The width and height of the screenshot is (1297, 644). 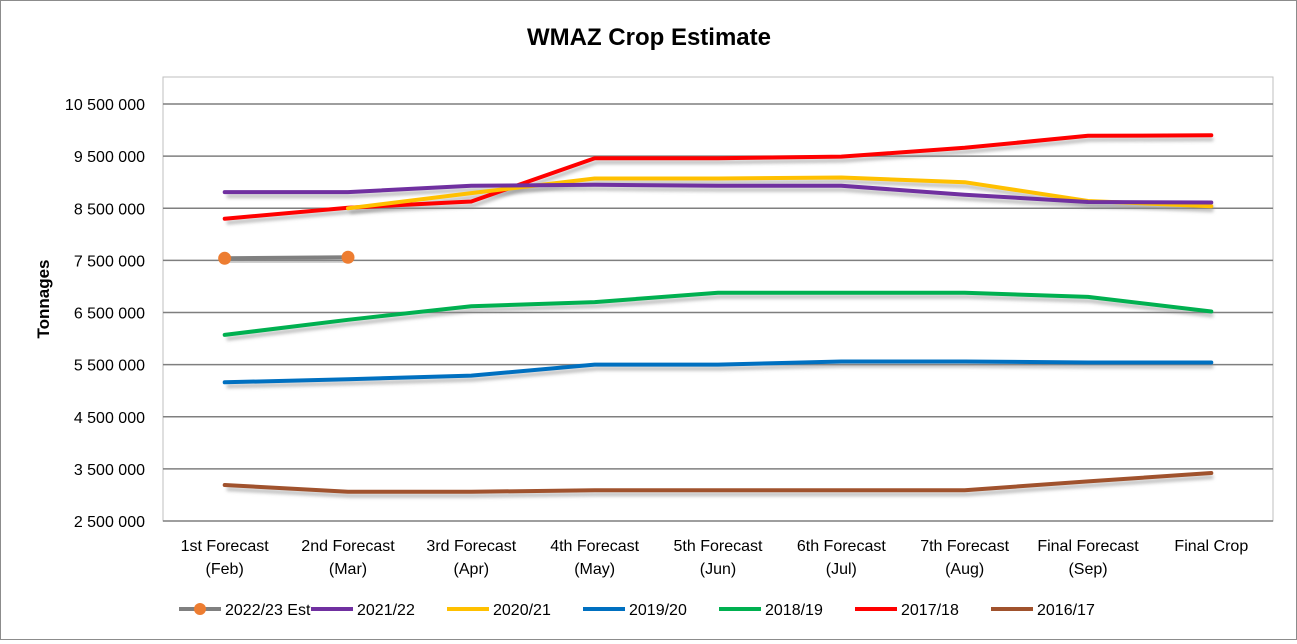 I want to click on series-markers, so click(x=286, y=257).